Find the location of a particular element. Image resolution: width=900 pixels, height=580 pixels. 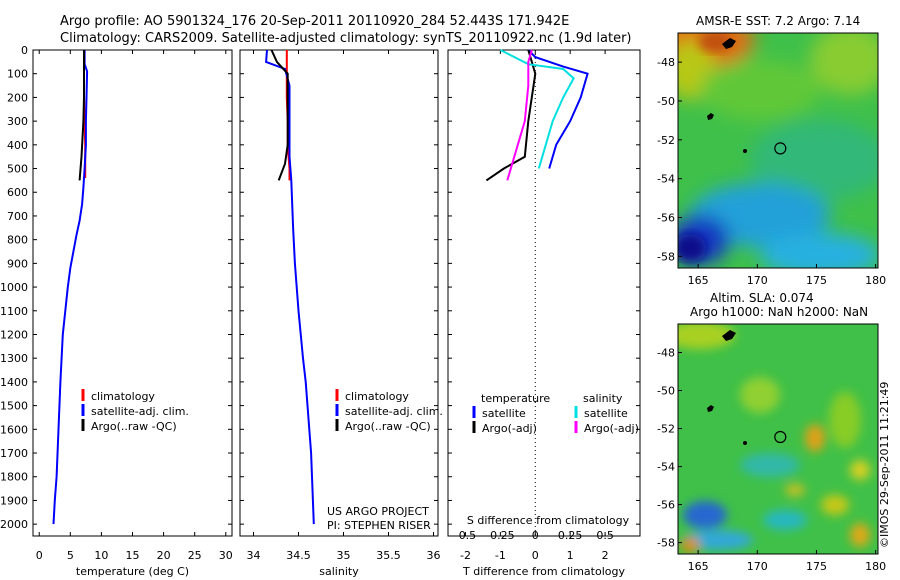

legend-header: salinity is located at coordinates (603, 398).